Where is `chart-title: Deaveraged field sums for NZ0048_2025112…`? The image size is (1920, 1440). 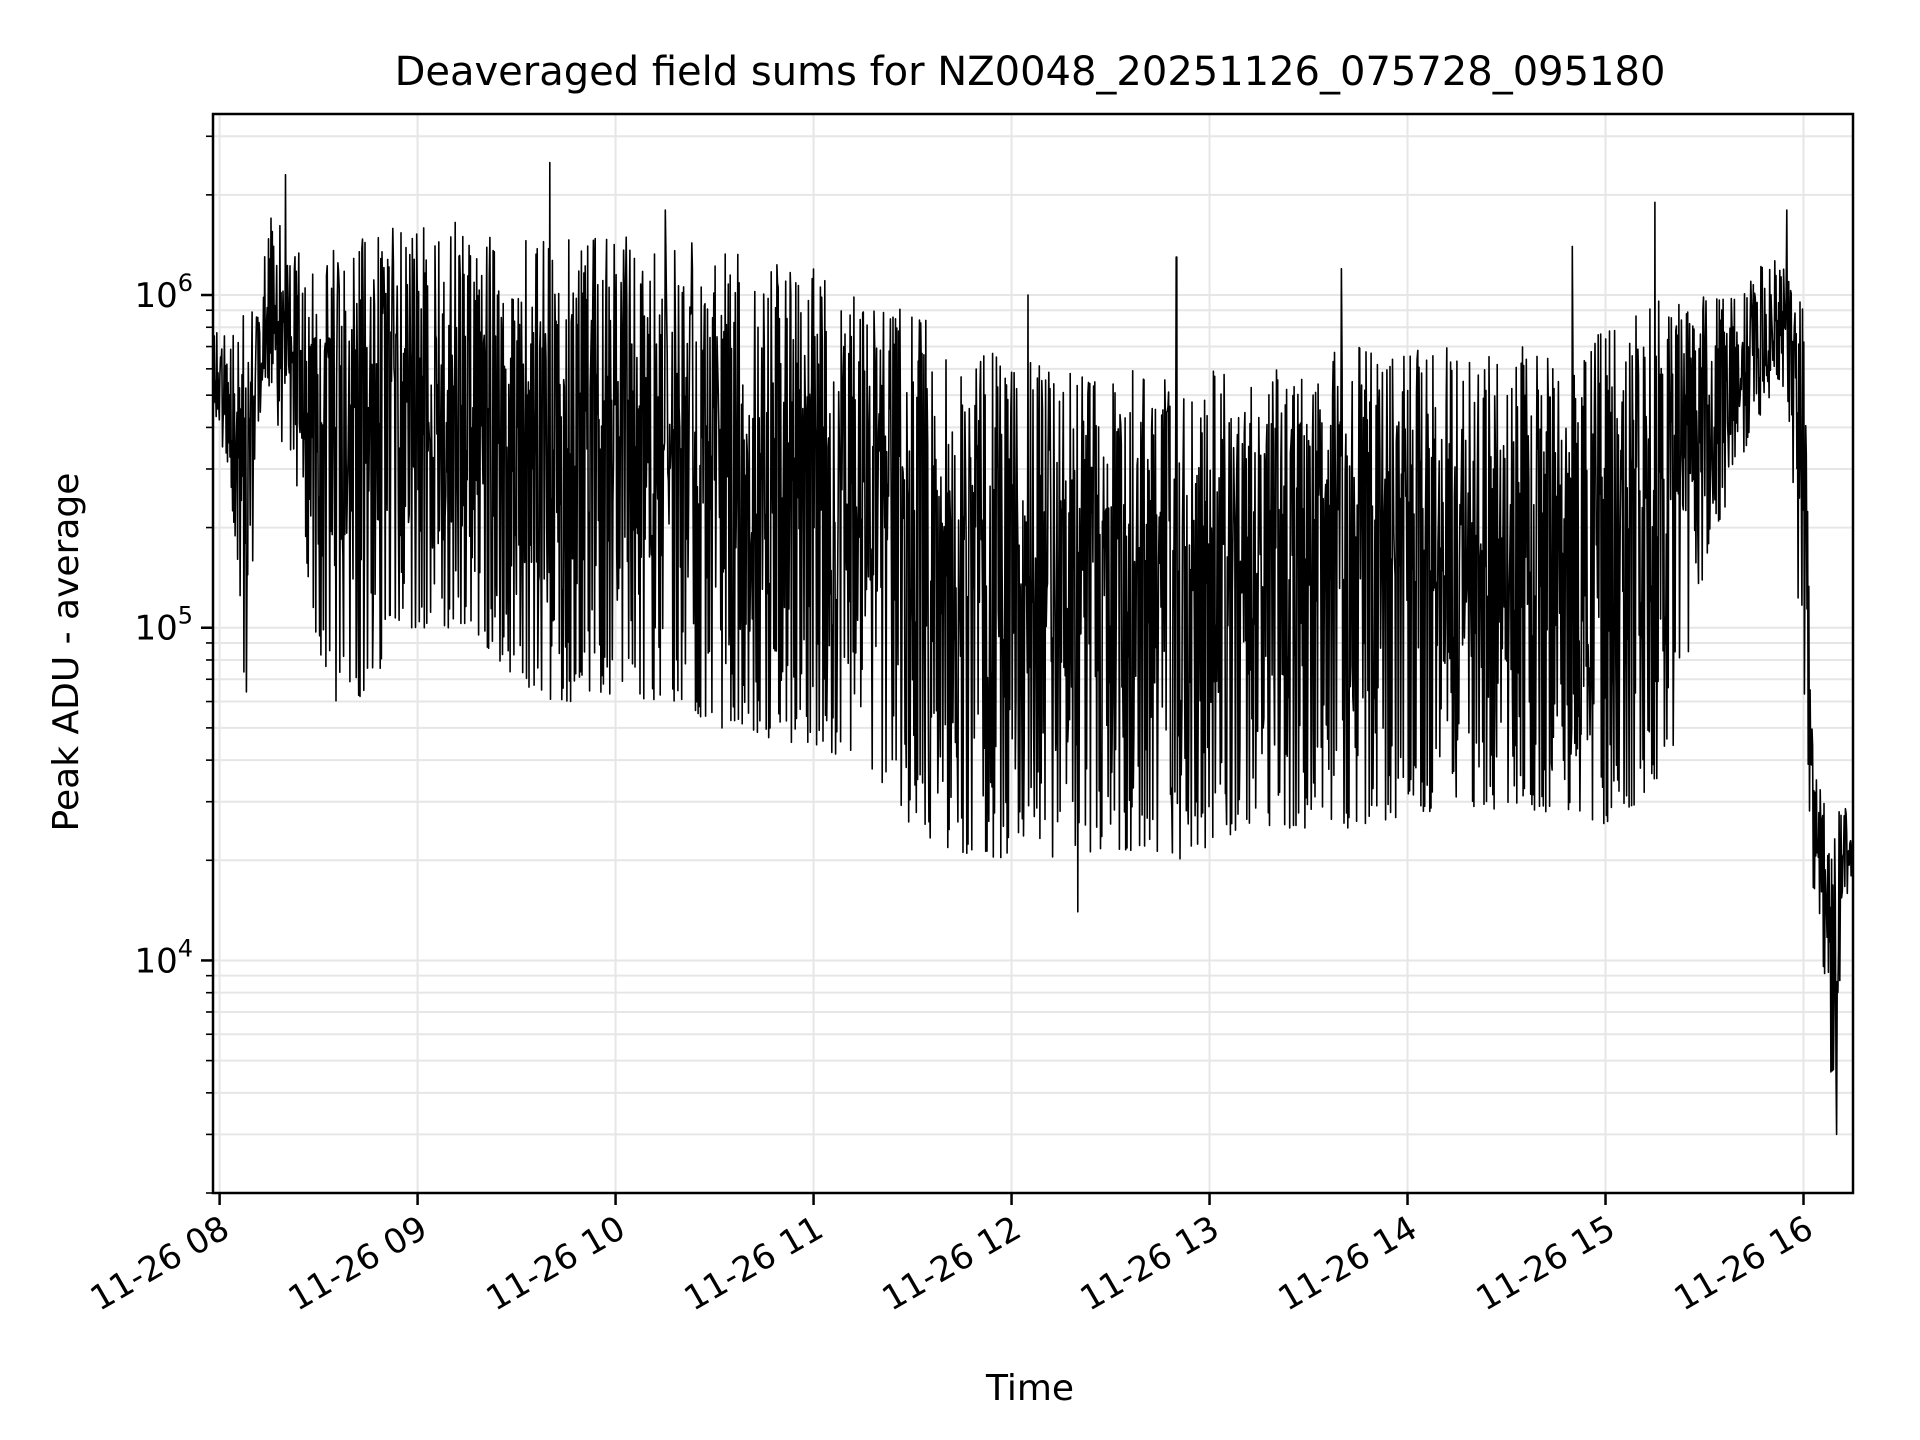 chart-title: Deaveraged field sums for NZ0048_2025112… is located at coordinates (1030, 72).